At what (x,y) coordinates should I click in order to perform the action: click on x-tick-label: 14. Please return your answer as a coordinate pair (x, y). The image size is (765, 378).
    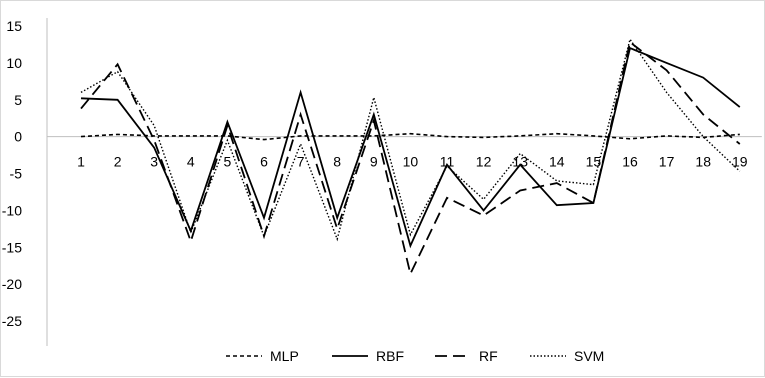
    Looking at the image, I should click on (557, 162).